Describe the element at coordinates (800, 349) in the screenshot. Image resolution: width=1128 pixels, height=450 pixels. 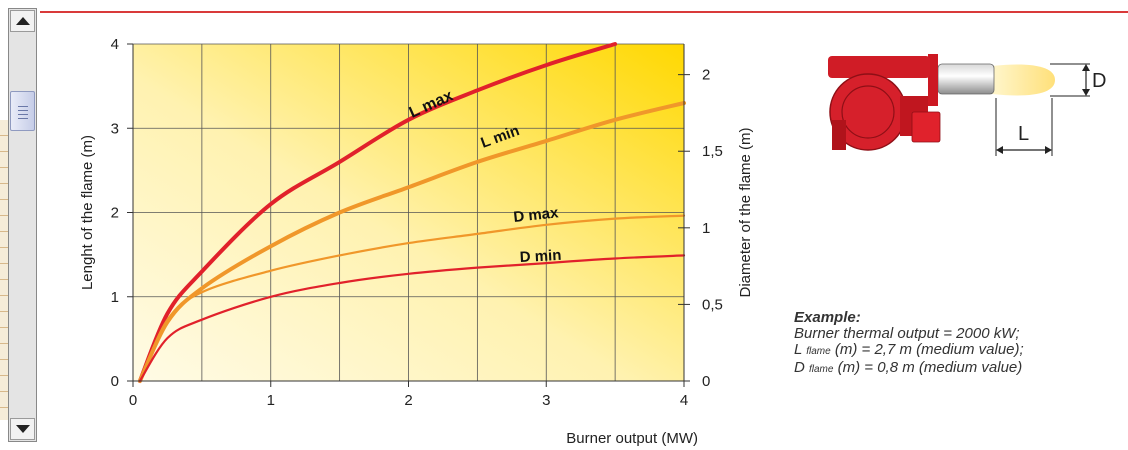
I see `example-line-2-a: L` at that location.